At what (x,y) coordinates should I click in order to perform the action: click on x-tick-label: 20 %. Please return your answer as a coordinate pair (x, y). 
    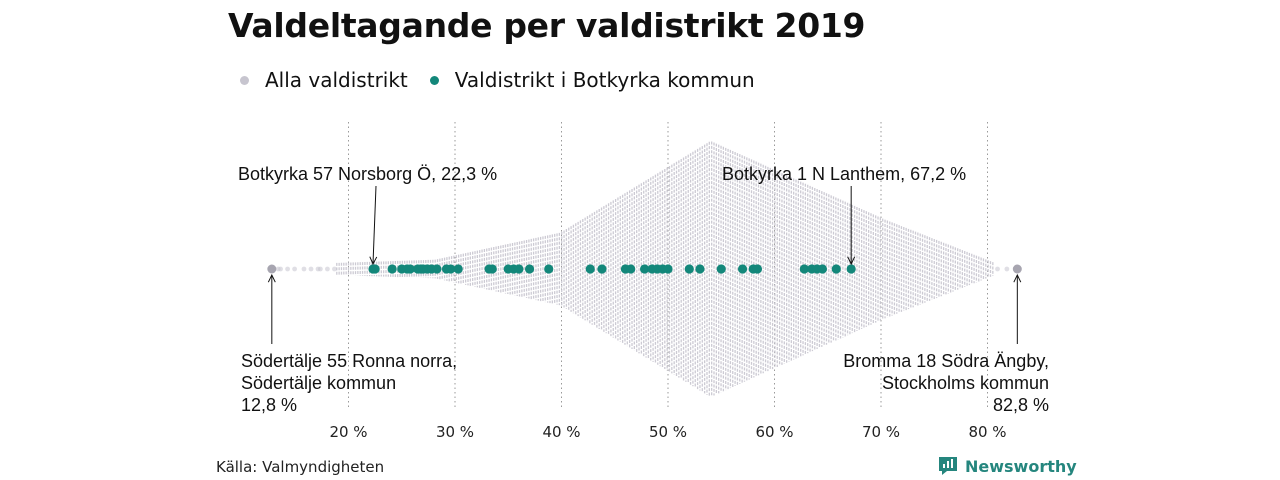
    Looking at the image, I should click on (348, 432).